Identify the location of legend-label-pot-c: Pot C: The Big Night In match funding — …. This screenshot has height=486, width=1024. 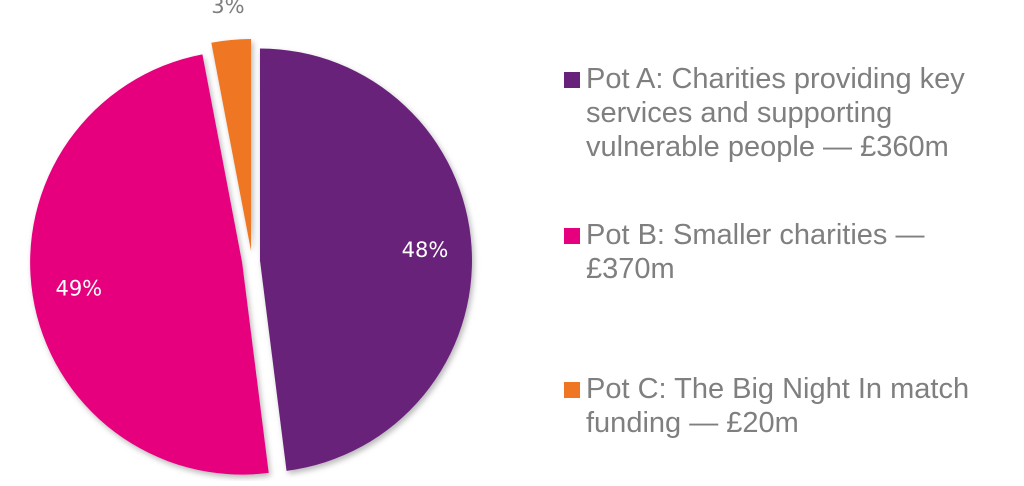
(778, 406).